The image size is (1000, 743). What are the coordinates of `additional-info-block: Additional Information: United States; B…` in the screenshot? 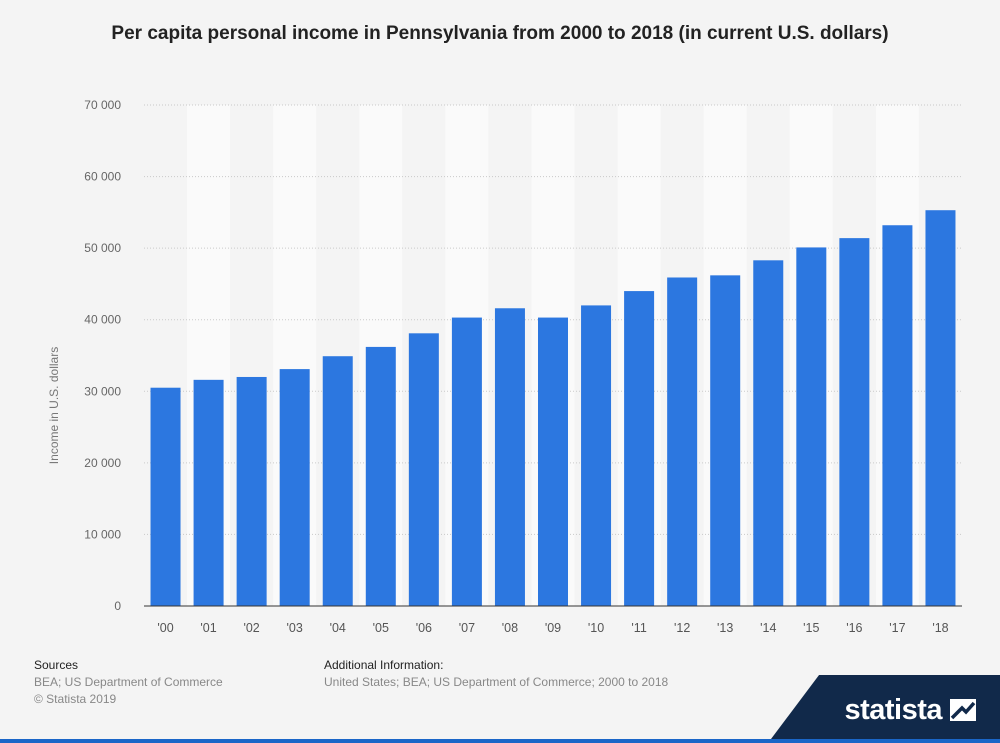 It's located at (496, 674).